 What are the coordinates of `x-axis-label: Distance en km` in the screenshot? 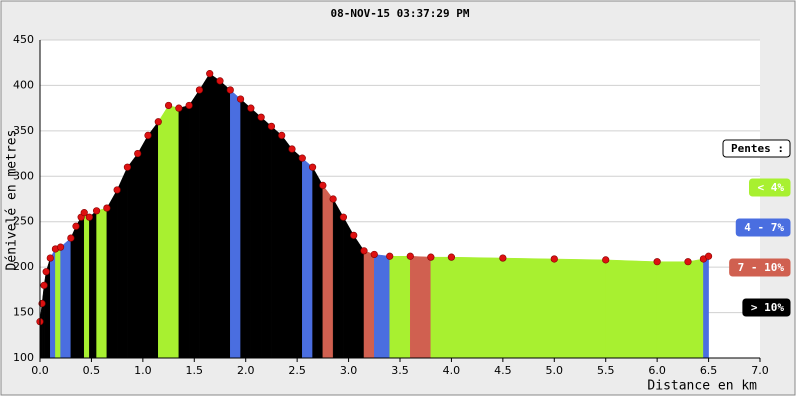 It's located at (702, 386).